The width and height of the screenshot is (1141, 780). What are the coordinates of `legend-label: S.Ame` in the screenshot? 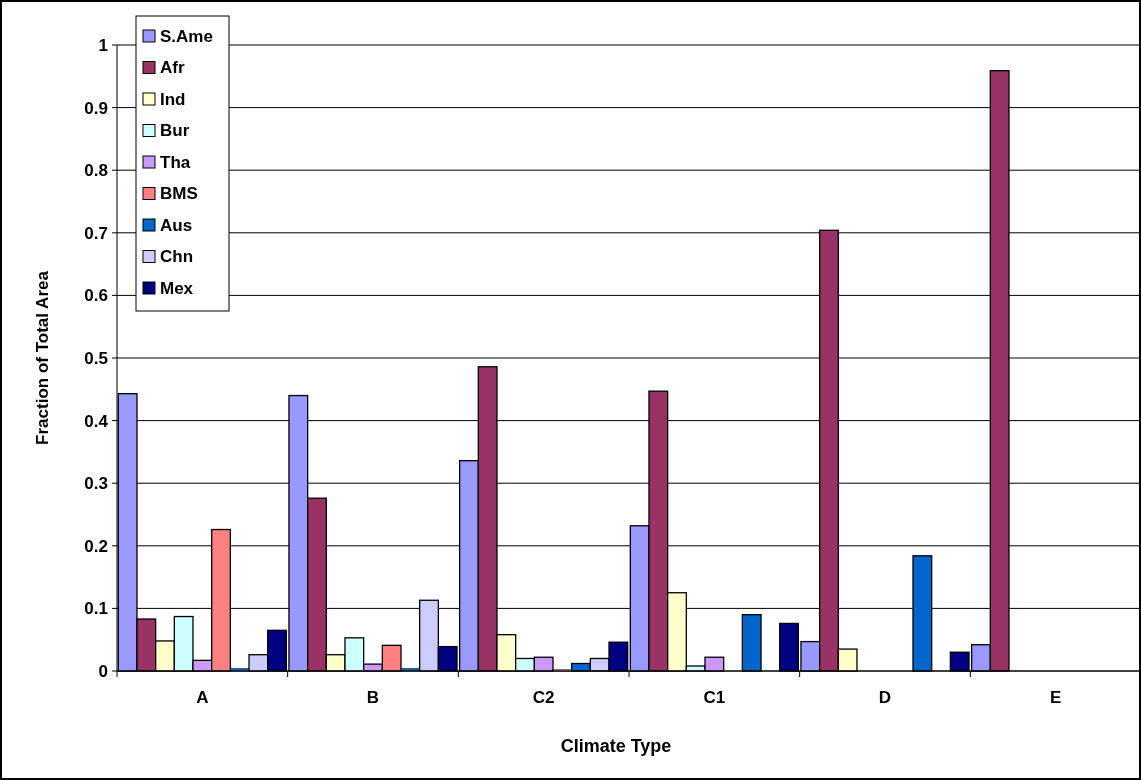 It's located at (186, 36).